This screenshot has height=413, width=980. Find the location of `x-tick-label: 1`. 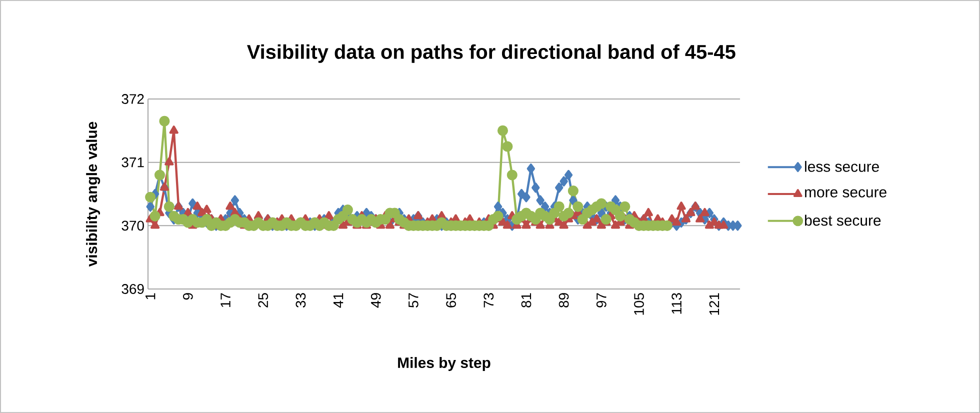

x-tick-label: 1 is located at coordinates (151, 296).